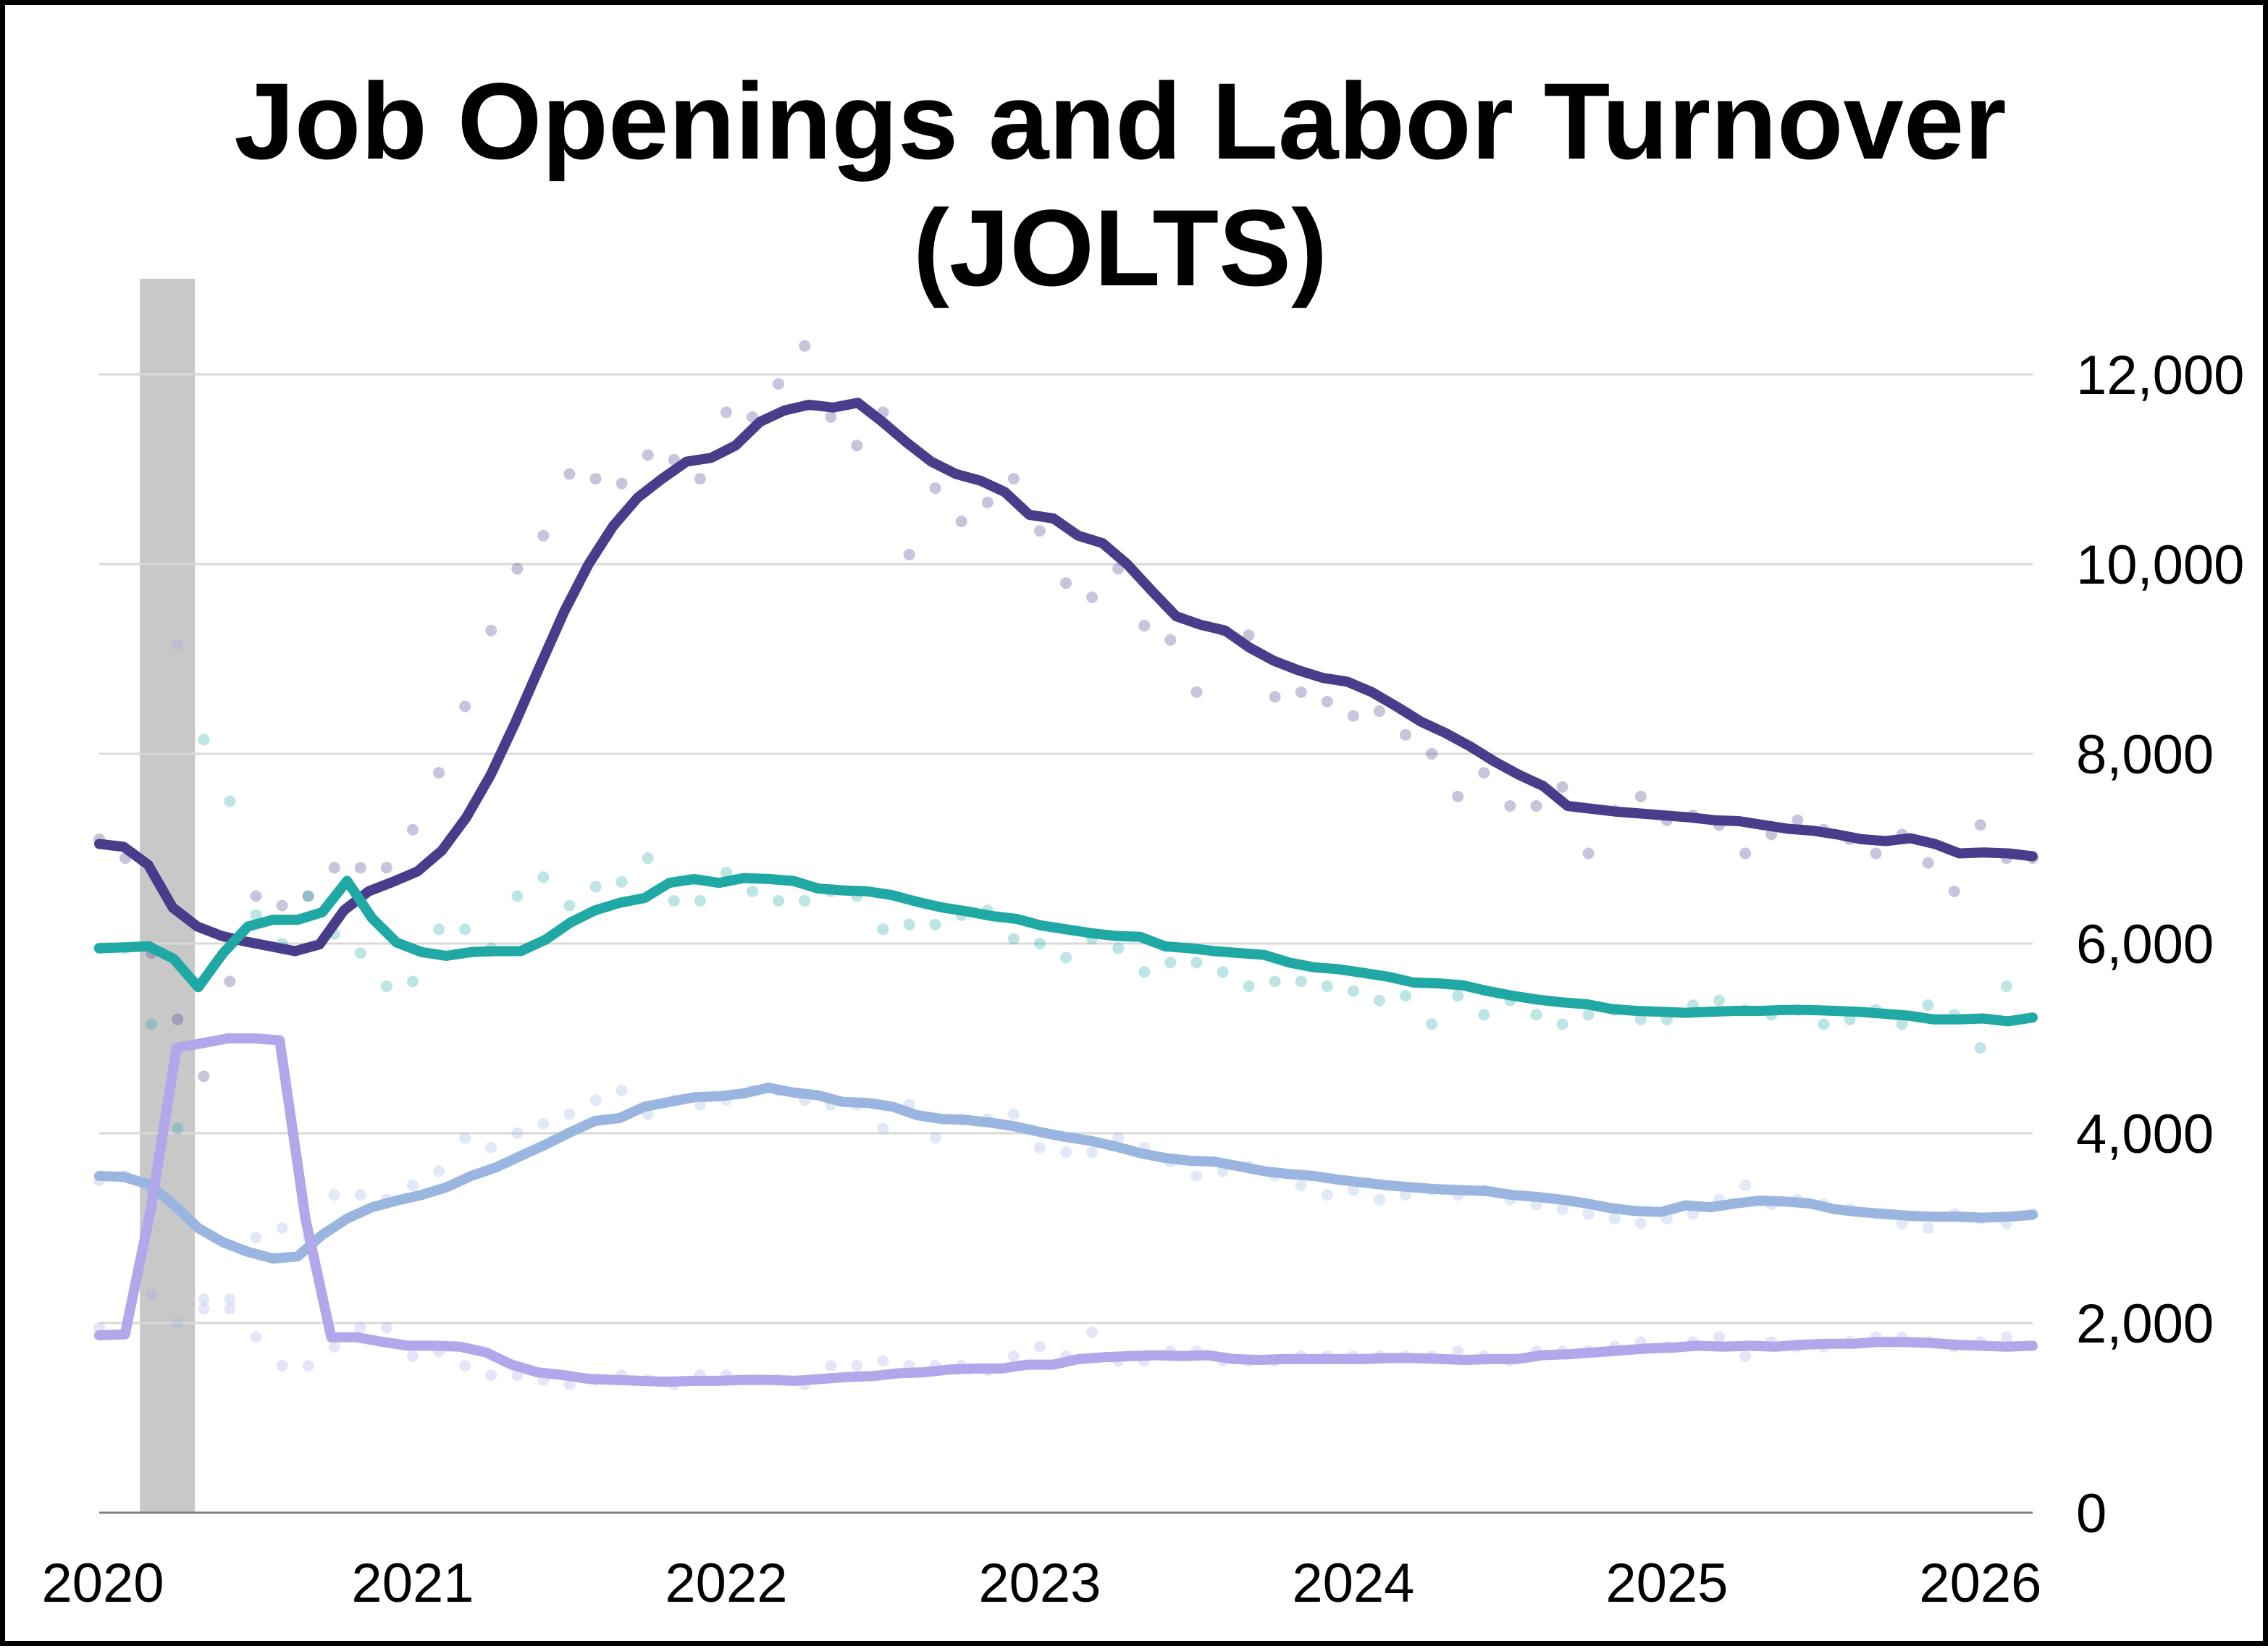 This screenshot has width=2268, height=1651. Describe the element at coordinates (1120, 247) in the screenshot. I see `chart-title-line-2: (JOLTS)` at that location.